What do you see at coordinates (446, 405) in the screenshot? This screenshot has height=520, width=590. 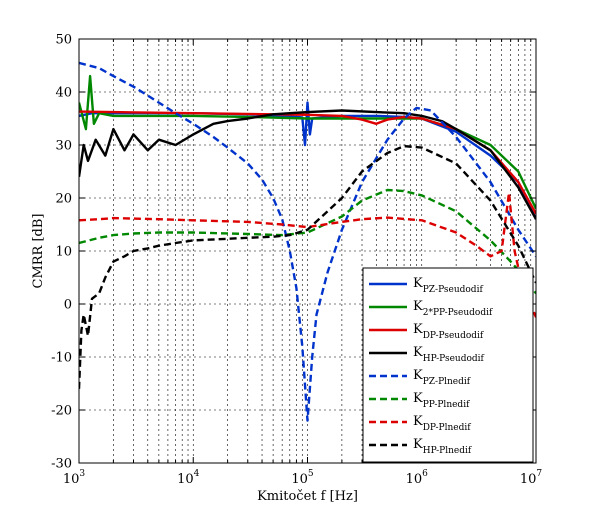 I see `legend-label-sub: PP-Plnedif` at bounding box center [446, 405].